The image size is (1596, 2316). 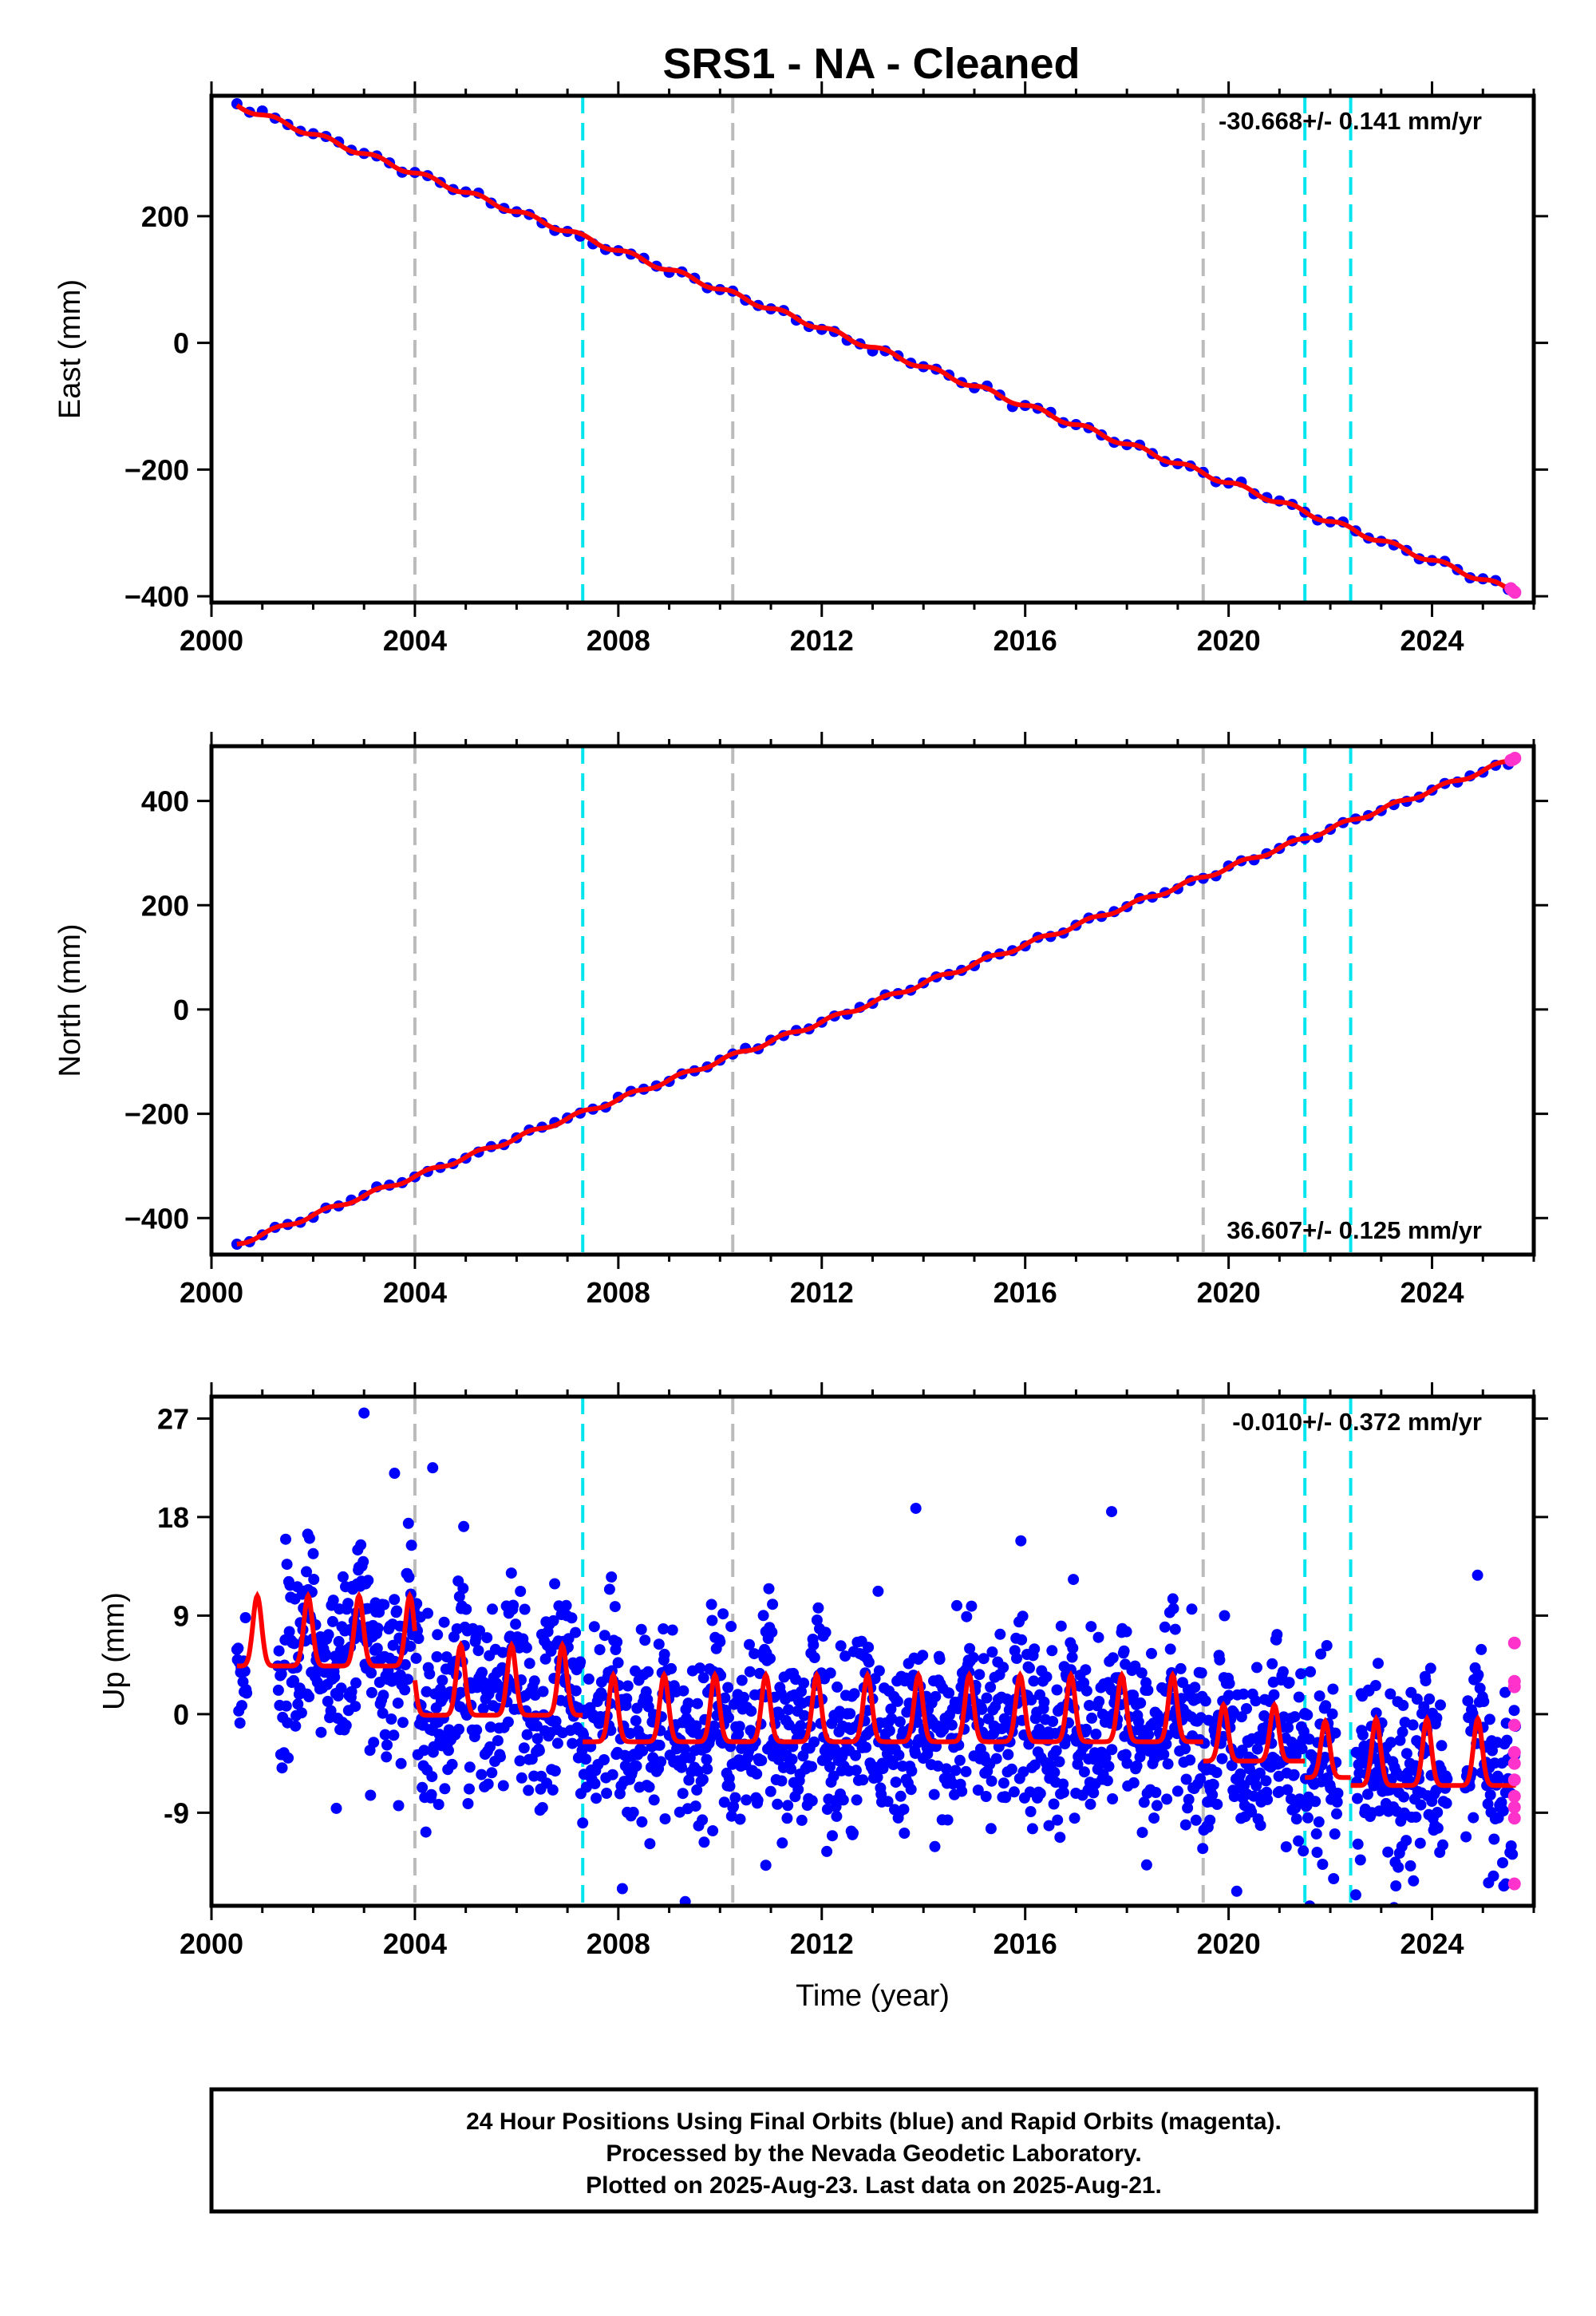 What do you see at coordinates (1025, 1943) in the screenshot?
I see `up-x-tick-label: 2016` at bounding box center [1025, 1943].